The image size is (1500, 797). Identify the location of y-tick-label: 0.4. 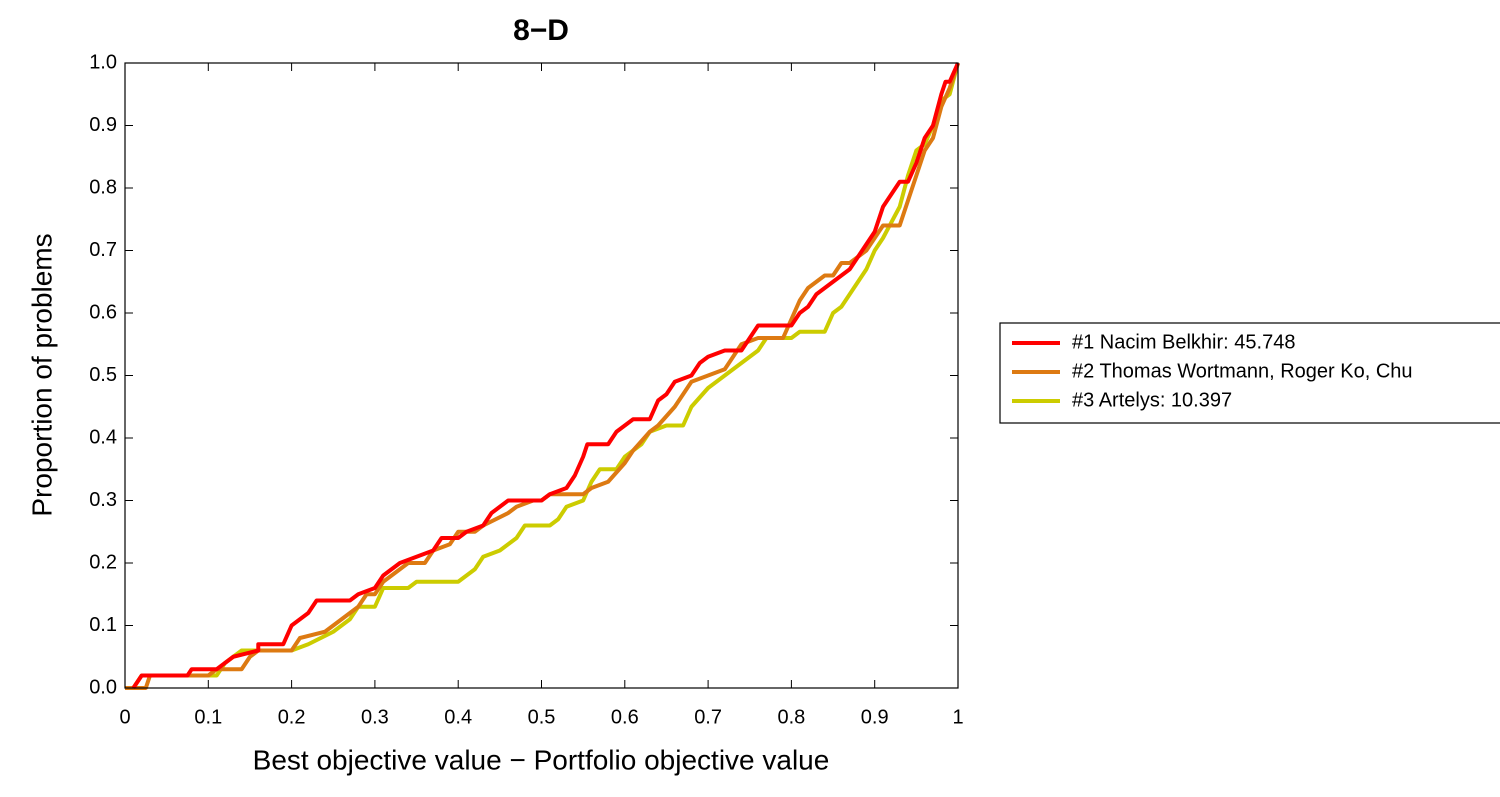
(103, 437).